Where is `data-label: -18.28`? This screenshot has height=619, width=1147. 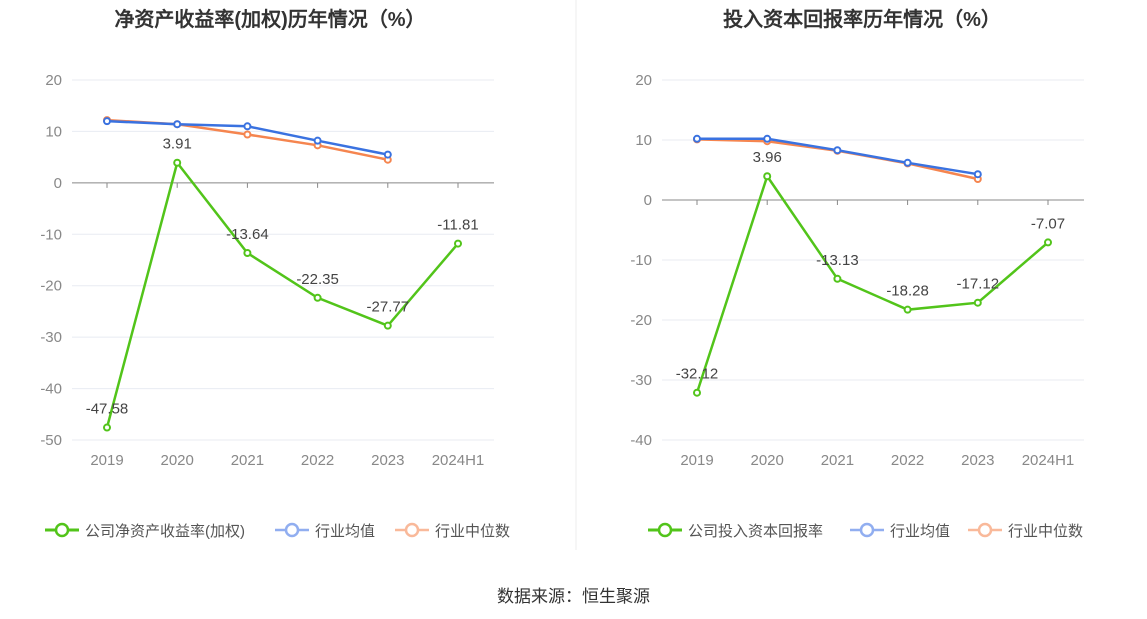
data-label: -18.28 is located at coordinates (907, 291).